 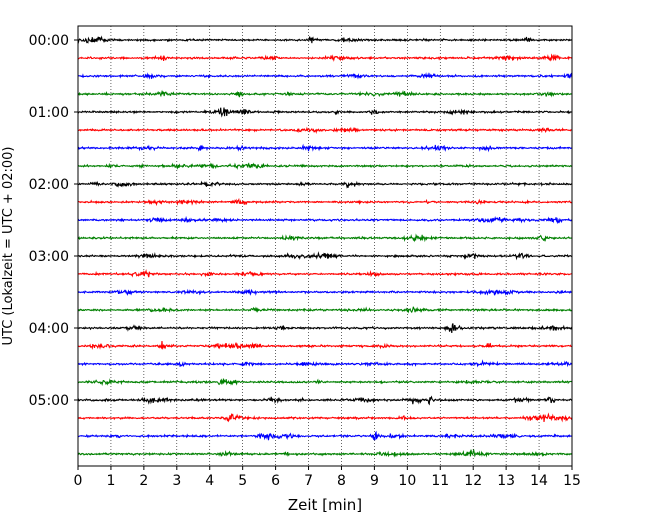 What do you see at coordinates (8, 246) in the screenshot?
I see `y-axis-label: UTC (Lokalzeit = UTC + 02:00)` at bounding box center [8, 246].